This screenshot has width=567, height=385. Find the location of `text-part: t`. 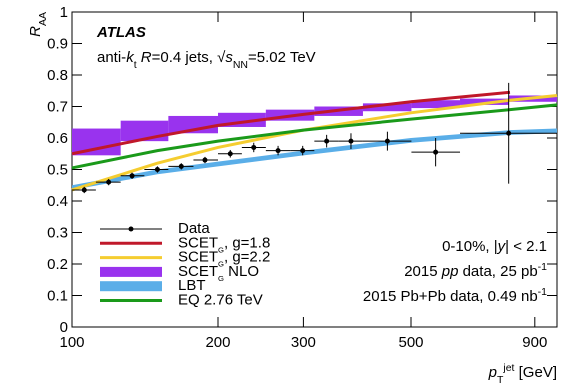

text-part: t is located at coordinates (135, 65).